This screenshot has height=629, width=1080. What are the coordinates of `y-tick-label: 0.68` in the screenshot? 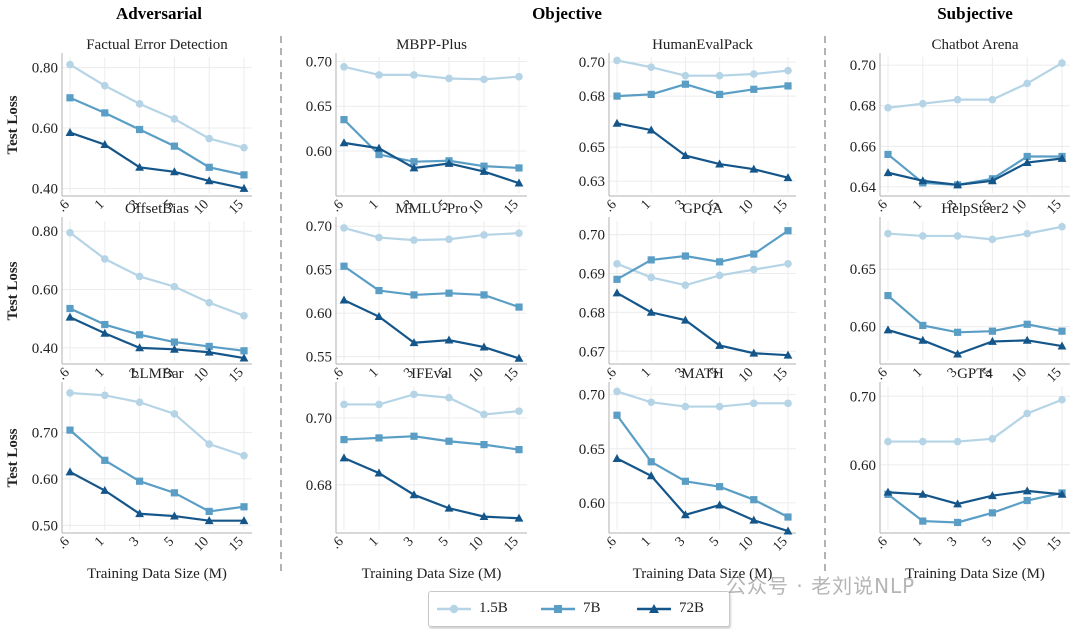 It's located at (592, 97).